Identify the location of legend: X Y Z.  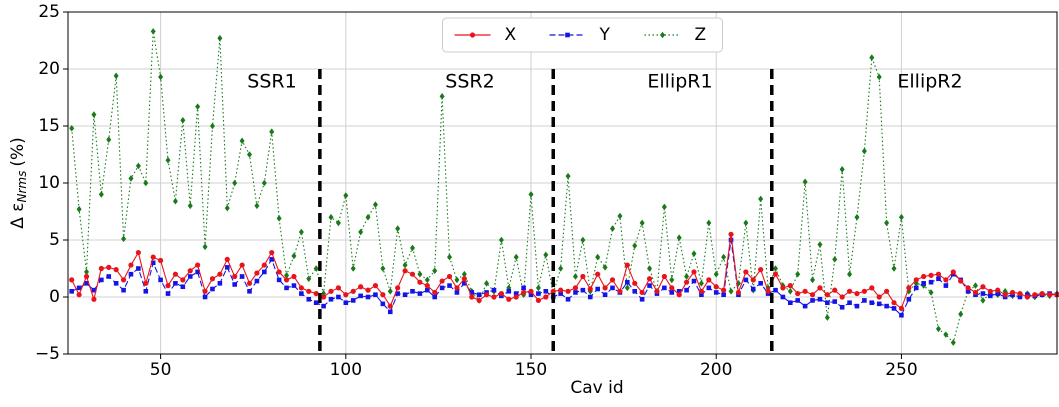
(582, 35).